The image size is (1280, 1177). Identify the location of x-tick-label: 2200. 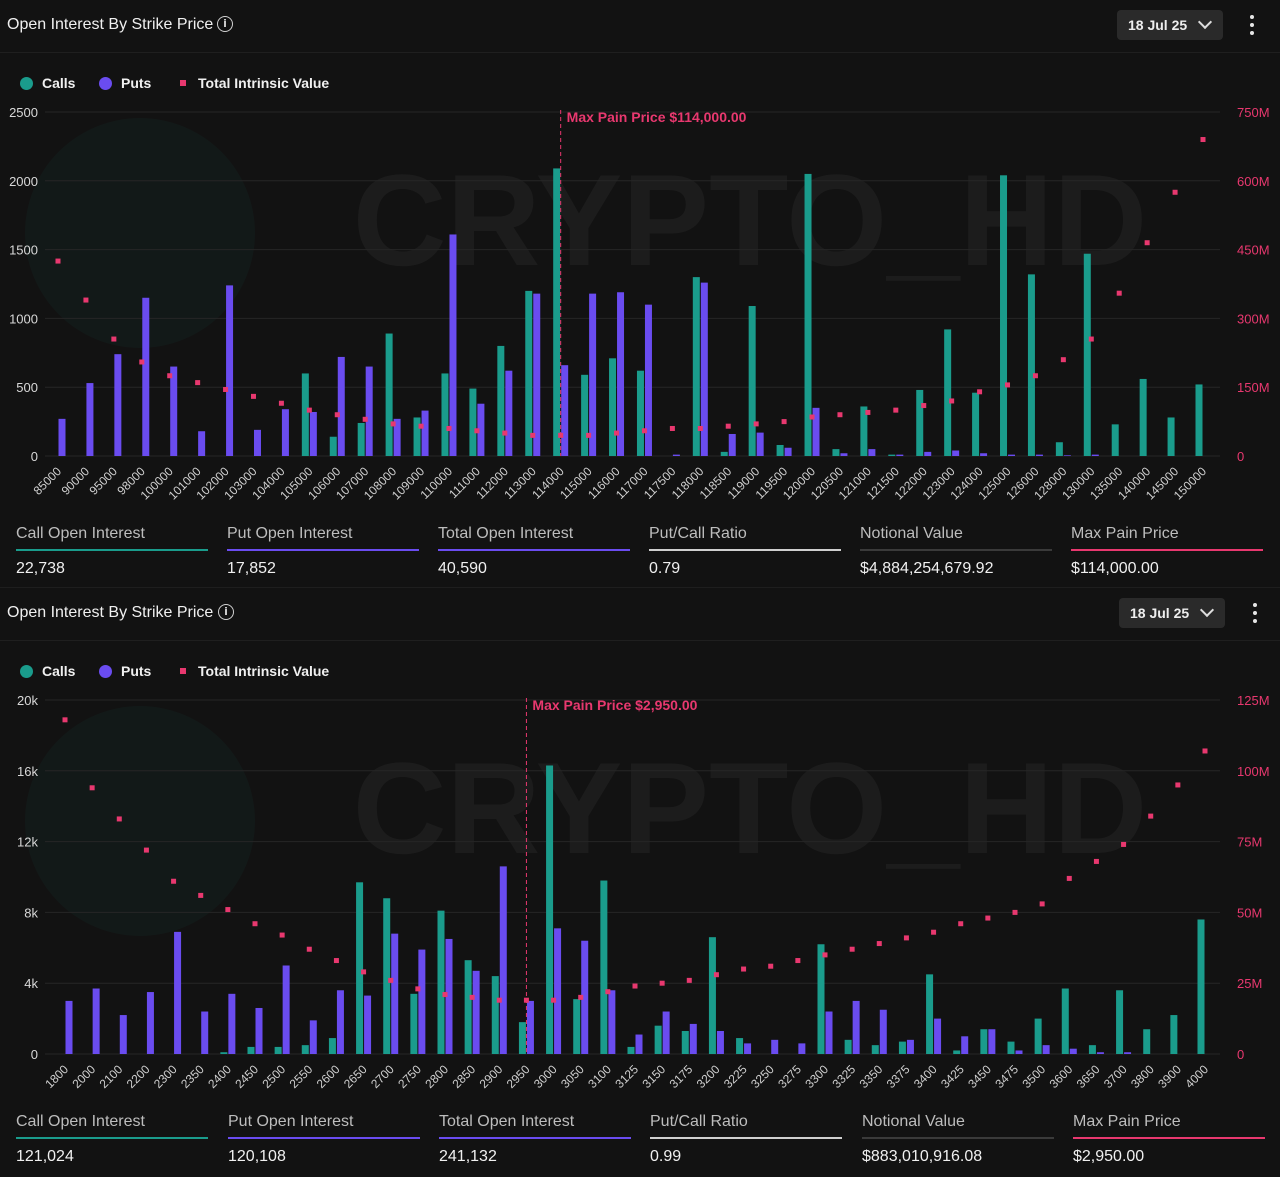
(138, 1076).